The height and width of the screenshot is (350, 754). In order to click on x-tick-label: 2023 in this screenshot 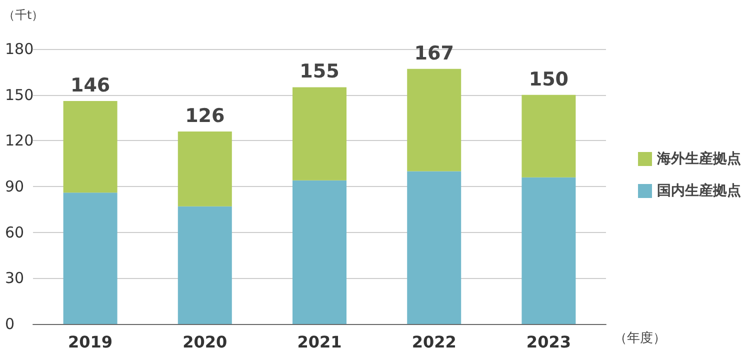, I will do `click(548, 341)`.